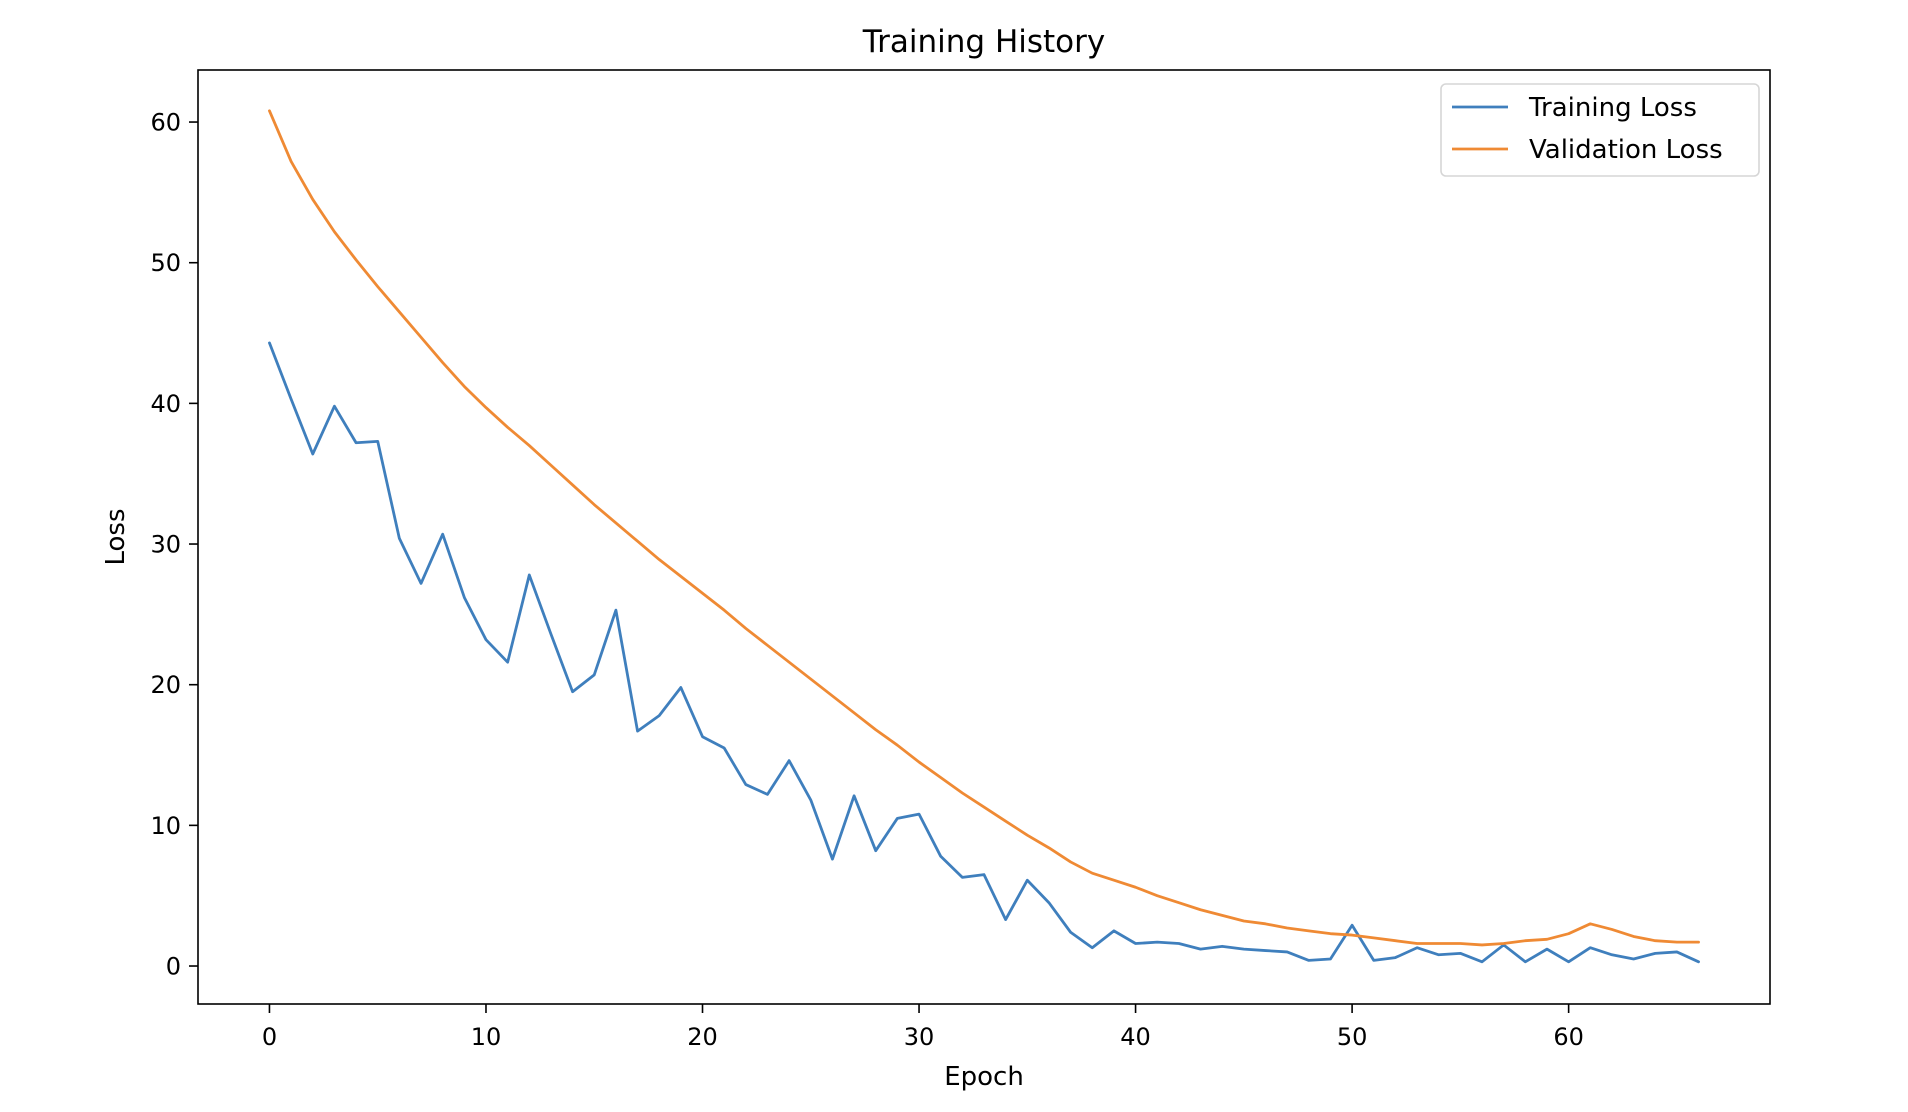  I want to click on x-tick-label: 0, so click(269, 1037).